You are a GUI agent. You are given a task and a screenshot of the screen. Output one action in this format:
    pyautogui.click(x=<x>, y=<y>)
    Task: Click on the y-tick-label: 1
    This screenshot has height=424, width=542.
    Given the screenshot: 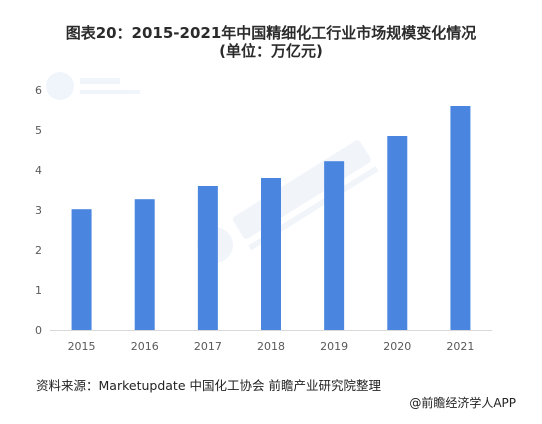 What is the action you would take?
    pyautogui.click(x=38, y=290)
    